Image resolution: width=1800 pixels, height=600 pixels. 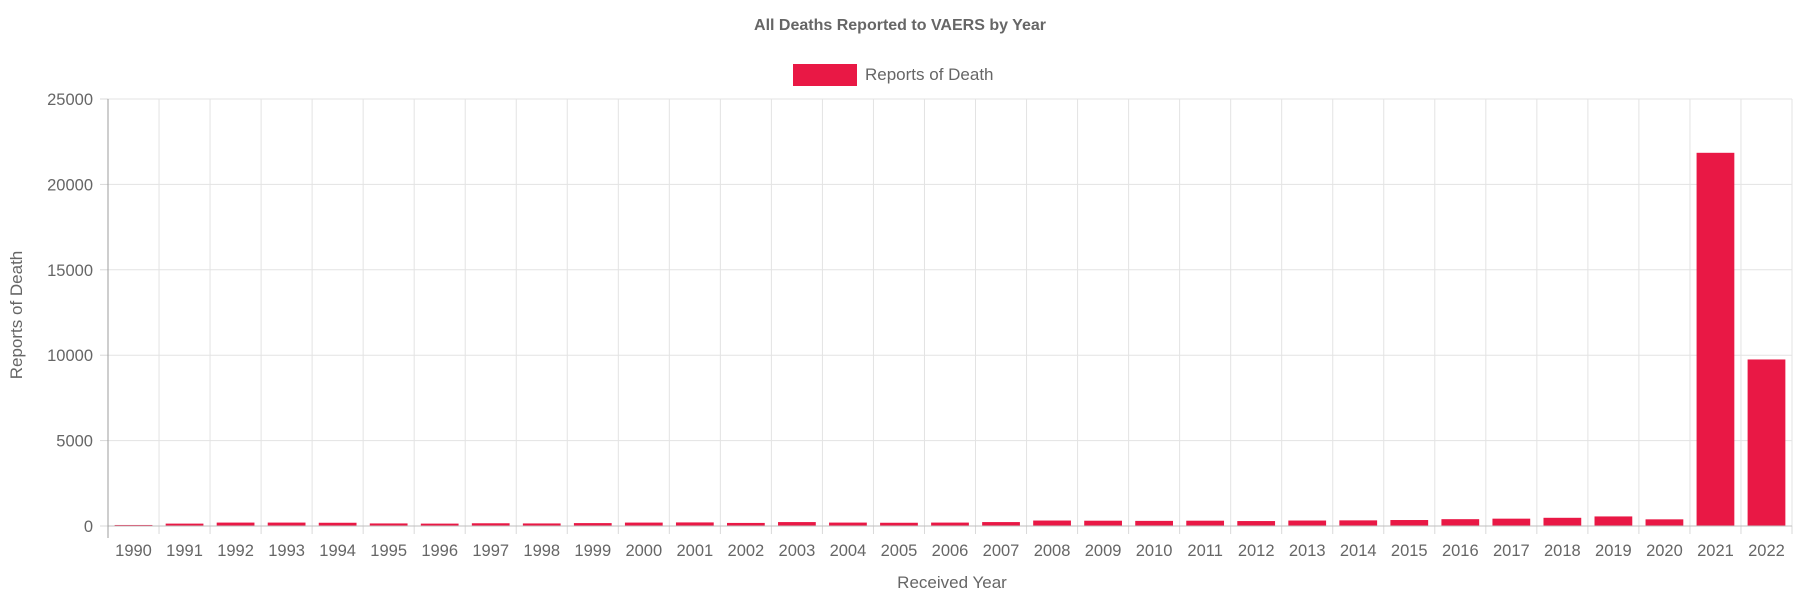 What do you see at coordinates (643, 551) in the screenshot?
I see `x-tick-label-2000: 2000` at bounding box center [643, 551].